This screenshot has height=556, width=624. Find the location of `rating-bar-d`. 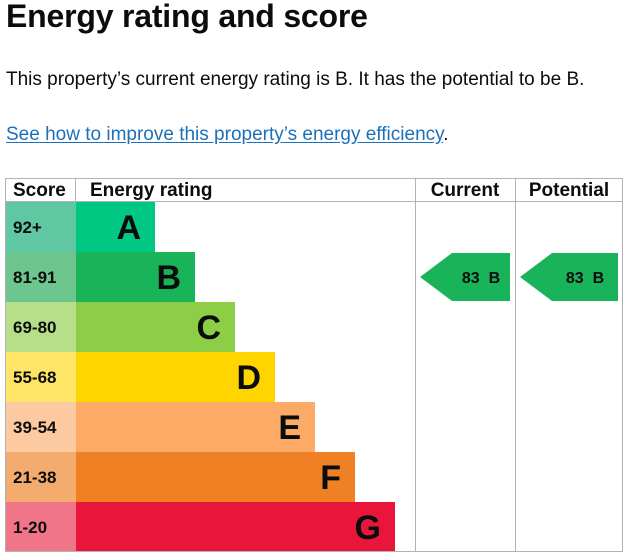

rating-bar-d is located at coordinates (175, 377).